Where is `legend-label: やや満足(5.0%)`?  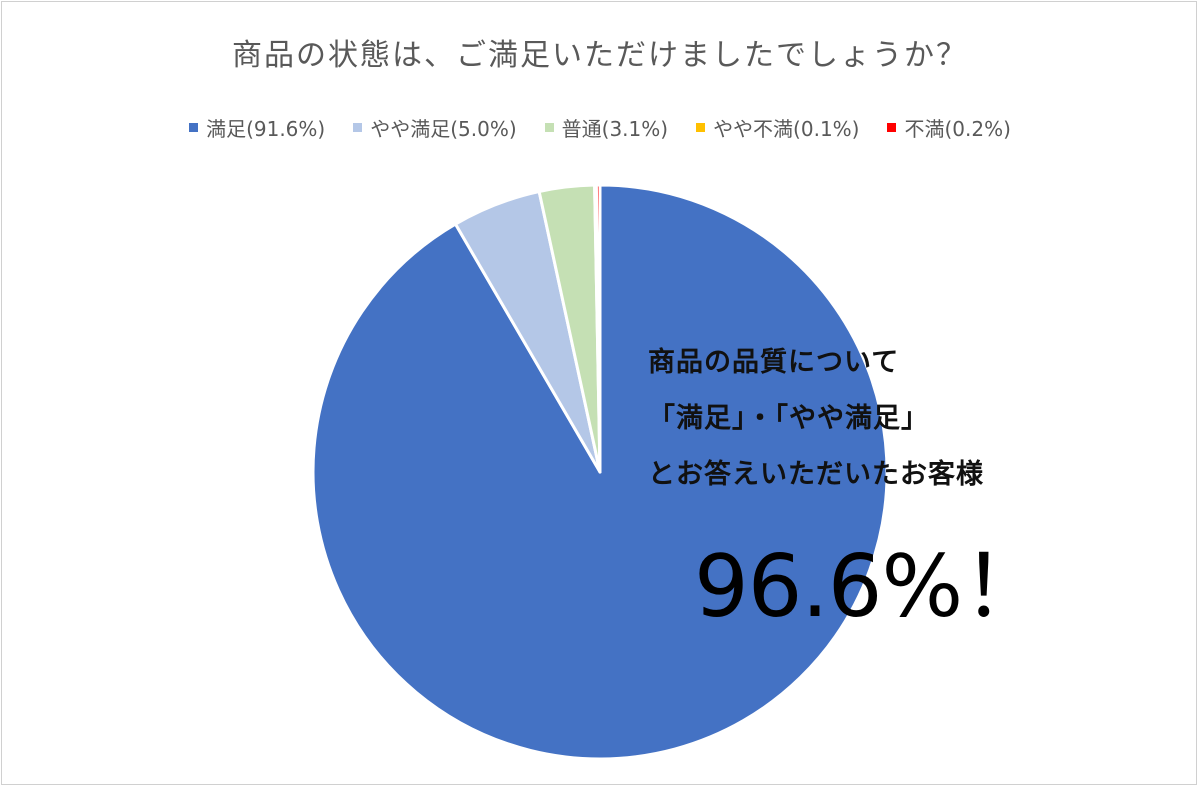
legend-label: やや満足(5.0%) is located at coordinates (443, 129).